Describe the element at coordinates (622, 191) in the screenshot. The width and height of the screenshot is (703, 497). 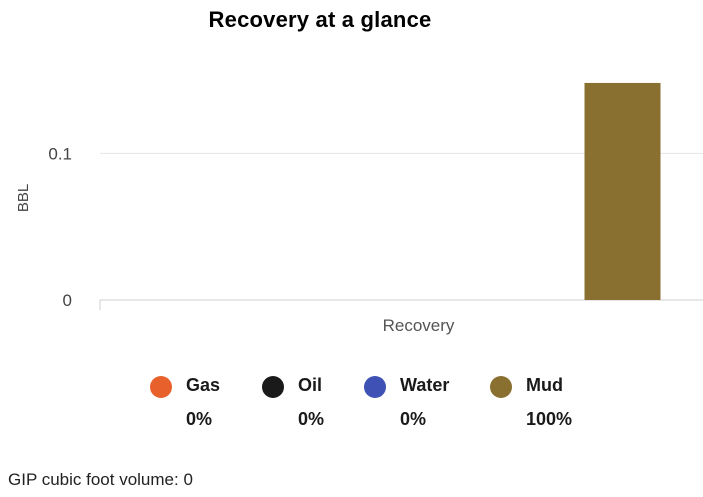
I see `bar-mud` at that location.